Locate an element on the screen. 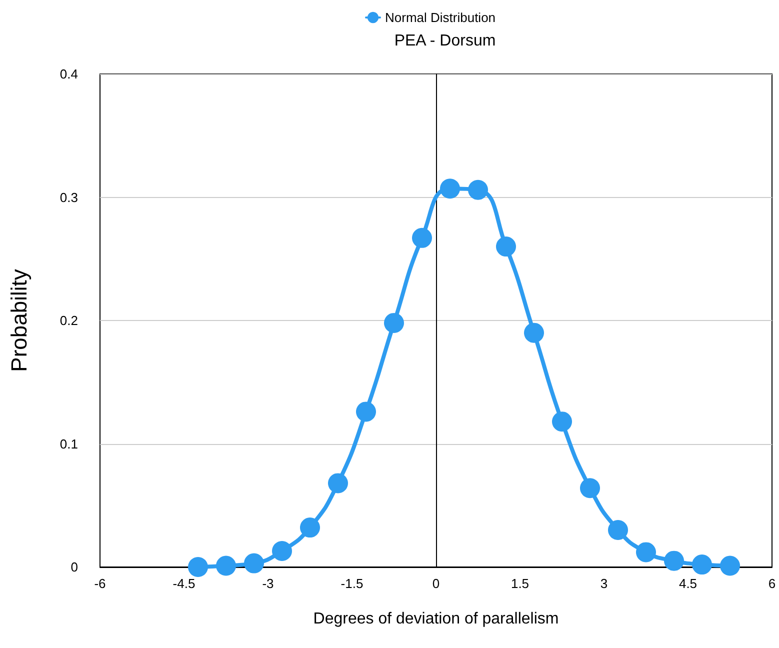  x-tick-label: 4.5 is located at coordinates (688, 583).